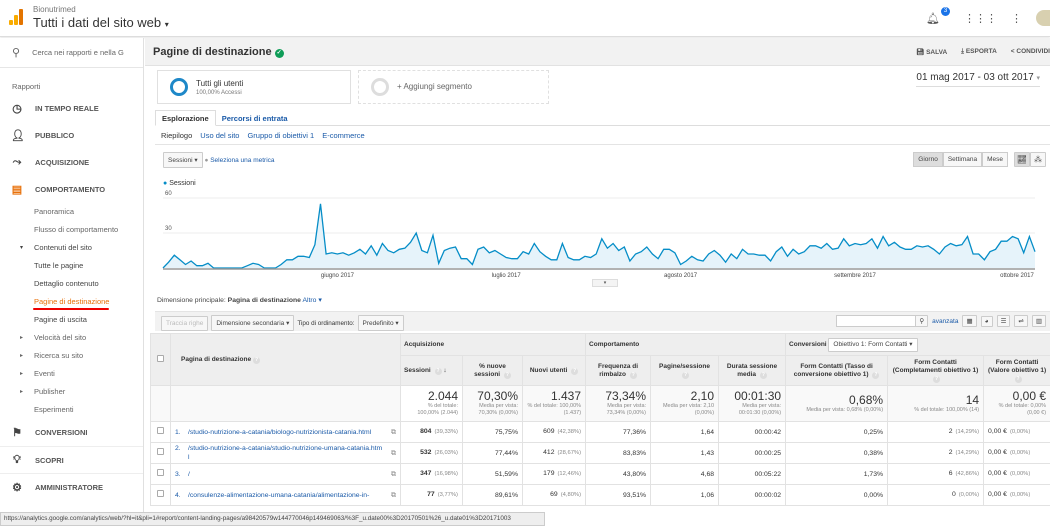 Image resolution: width=1050 pixels, height=526 pixels. I want to click on motion-chart-icon: ⁂, so click(1038, 159).